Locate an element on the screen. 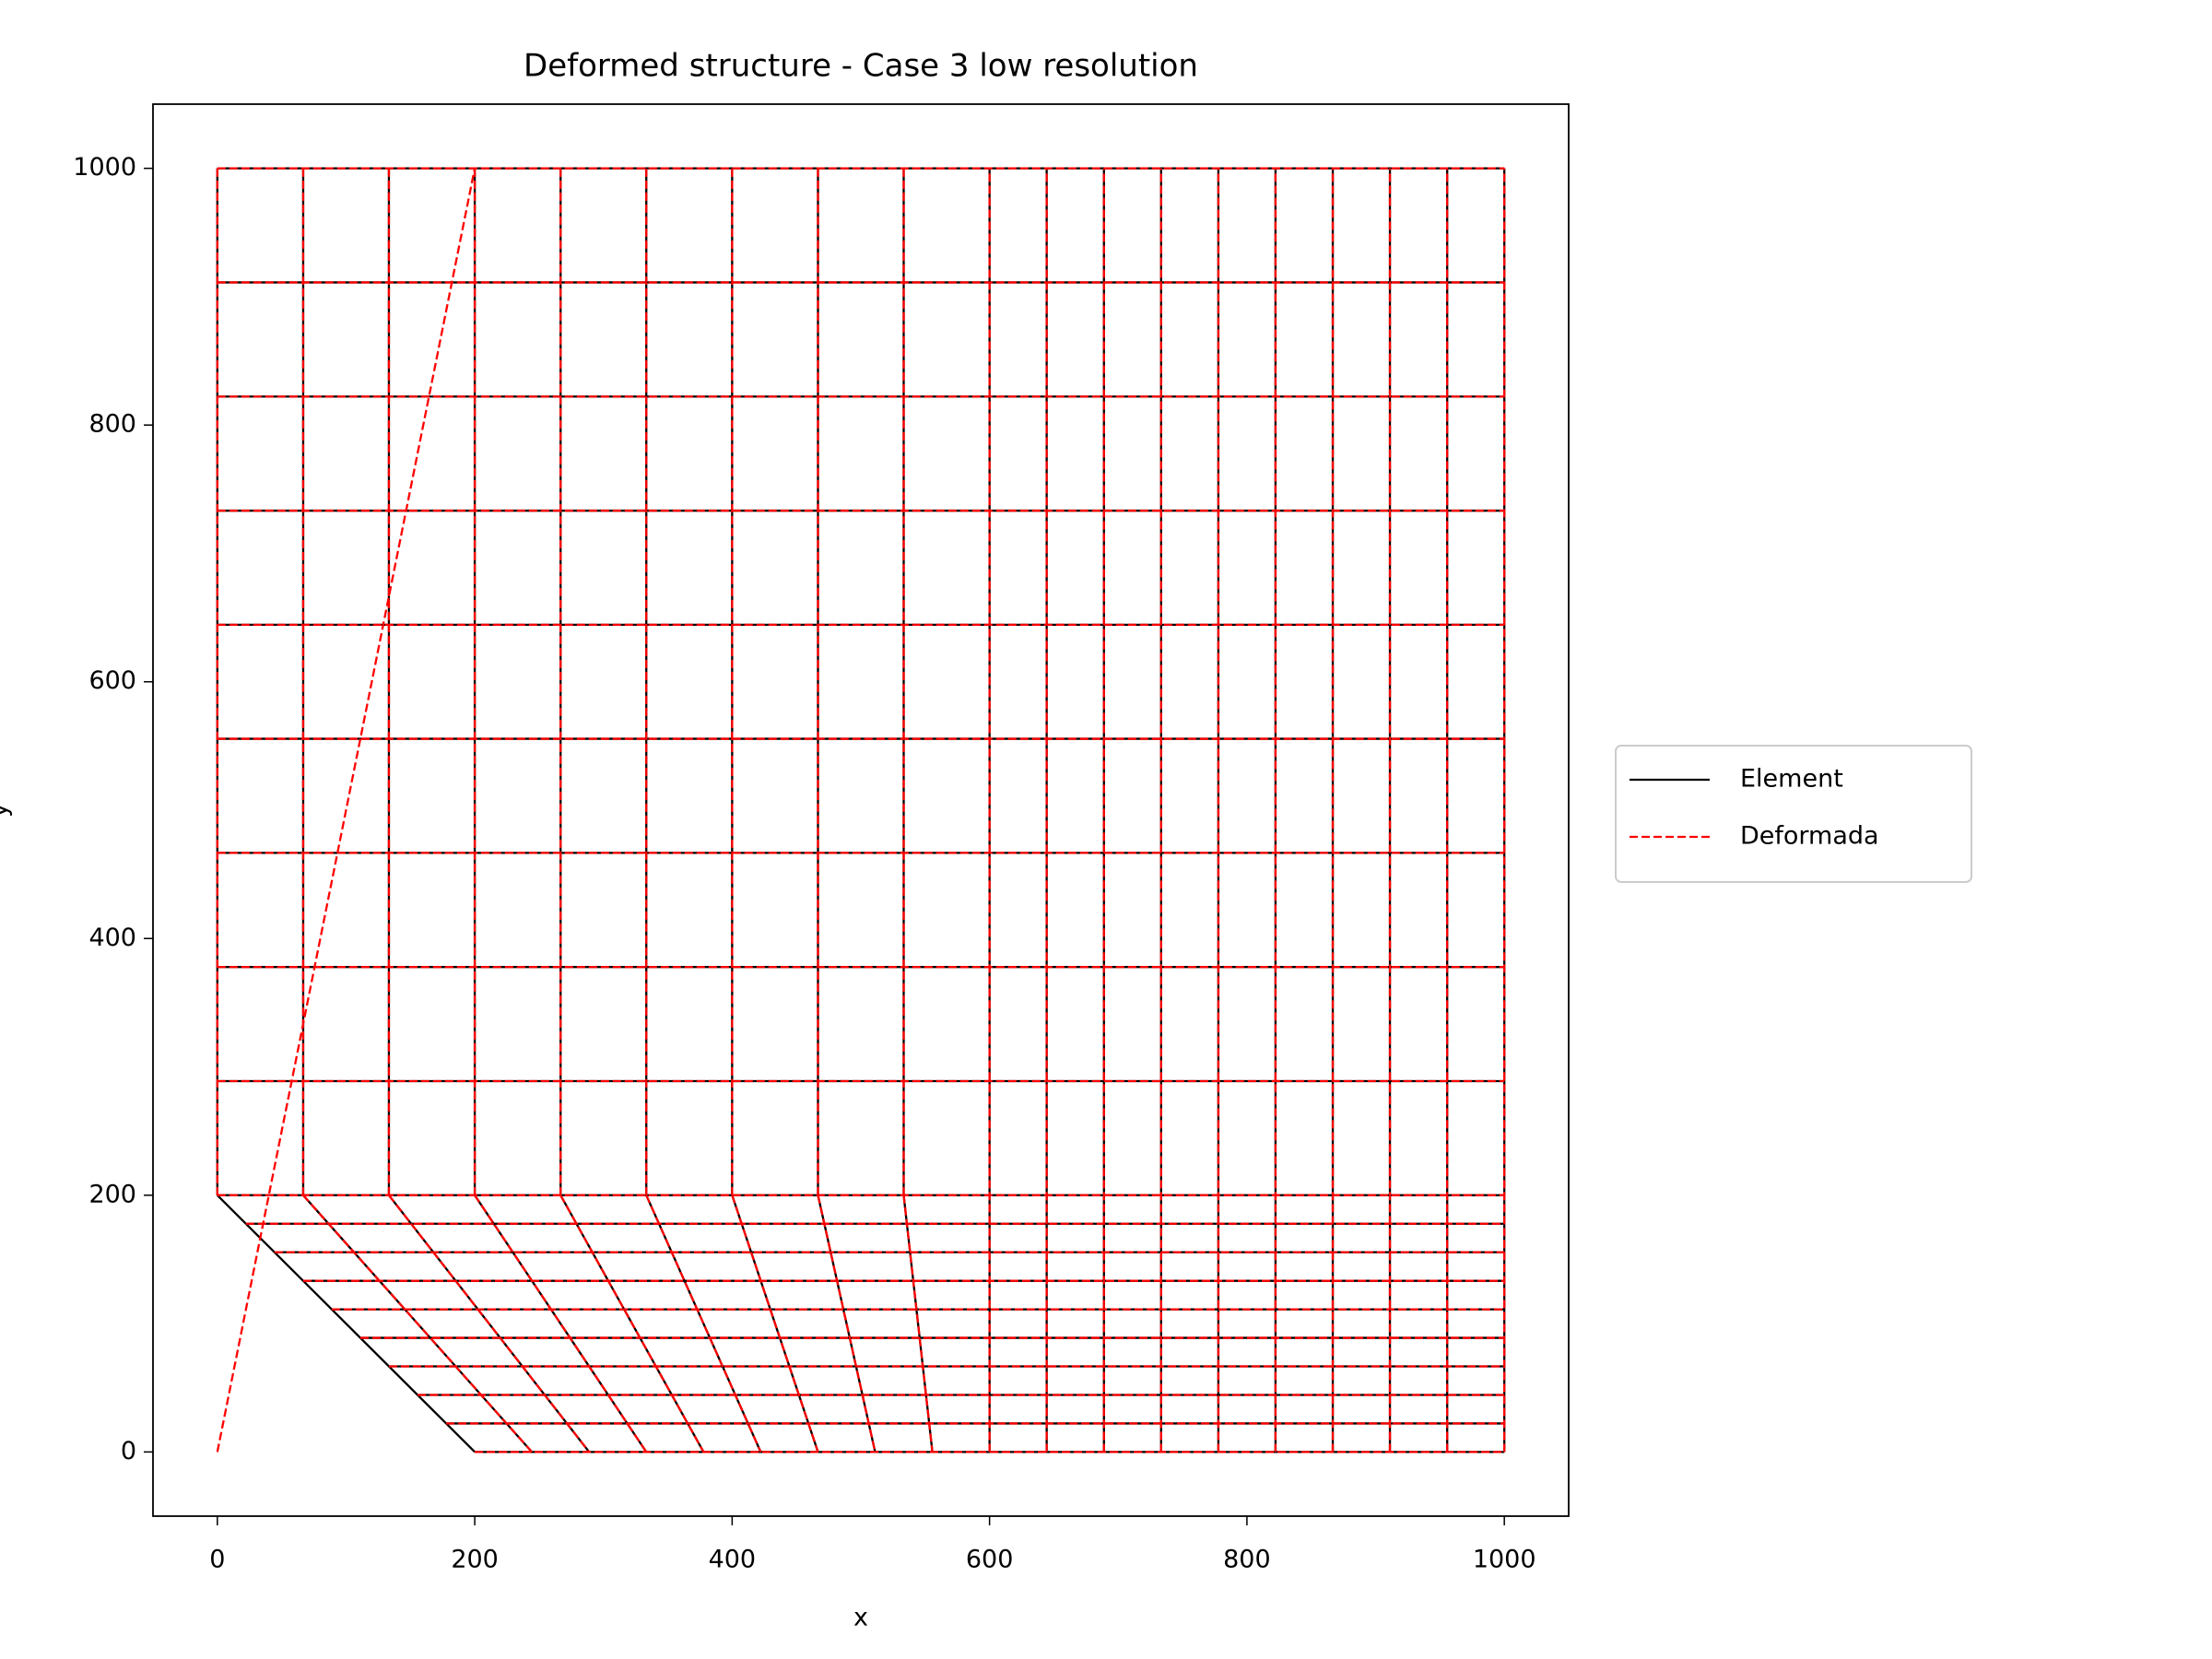  x-tick-label: 0 is located at coordinates (217, 1560).